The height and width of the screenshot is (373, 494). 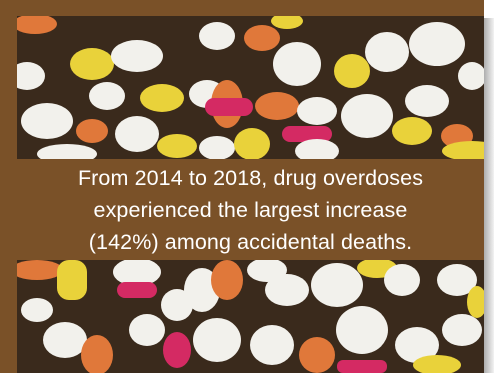 I want to click on frame-shadow, so click(x=489, y=195).